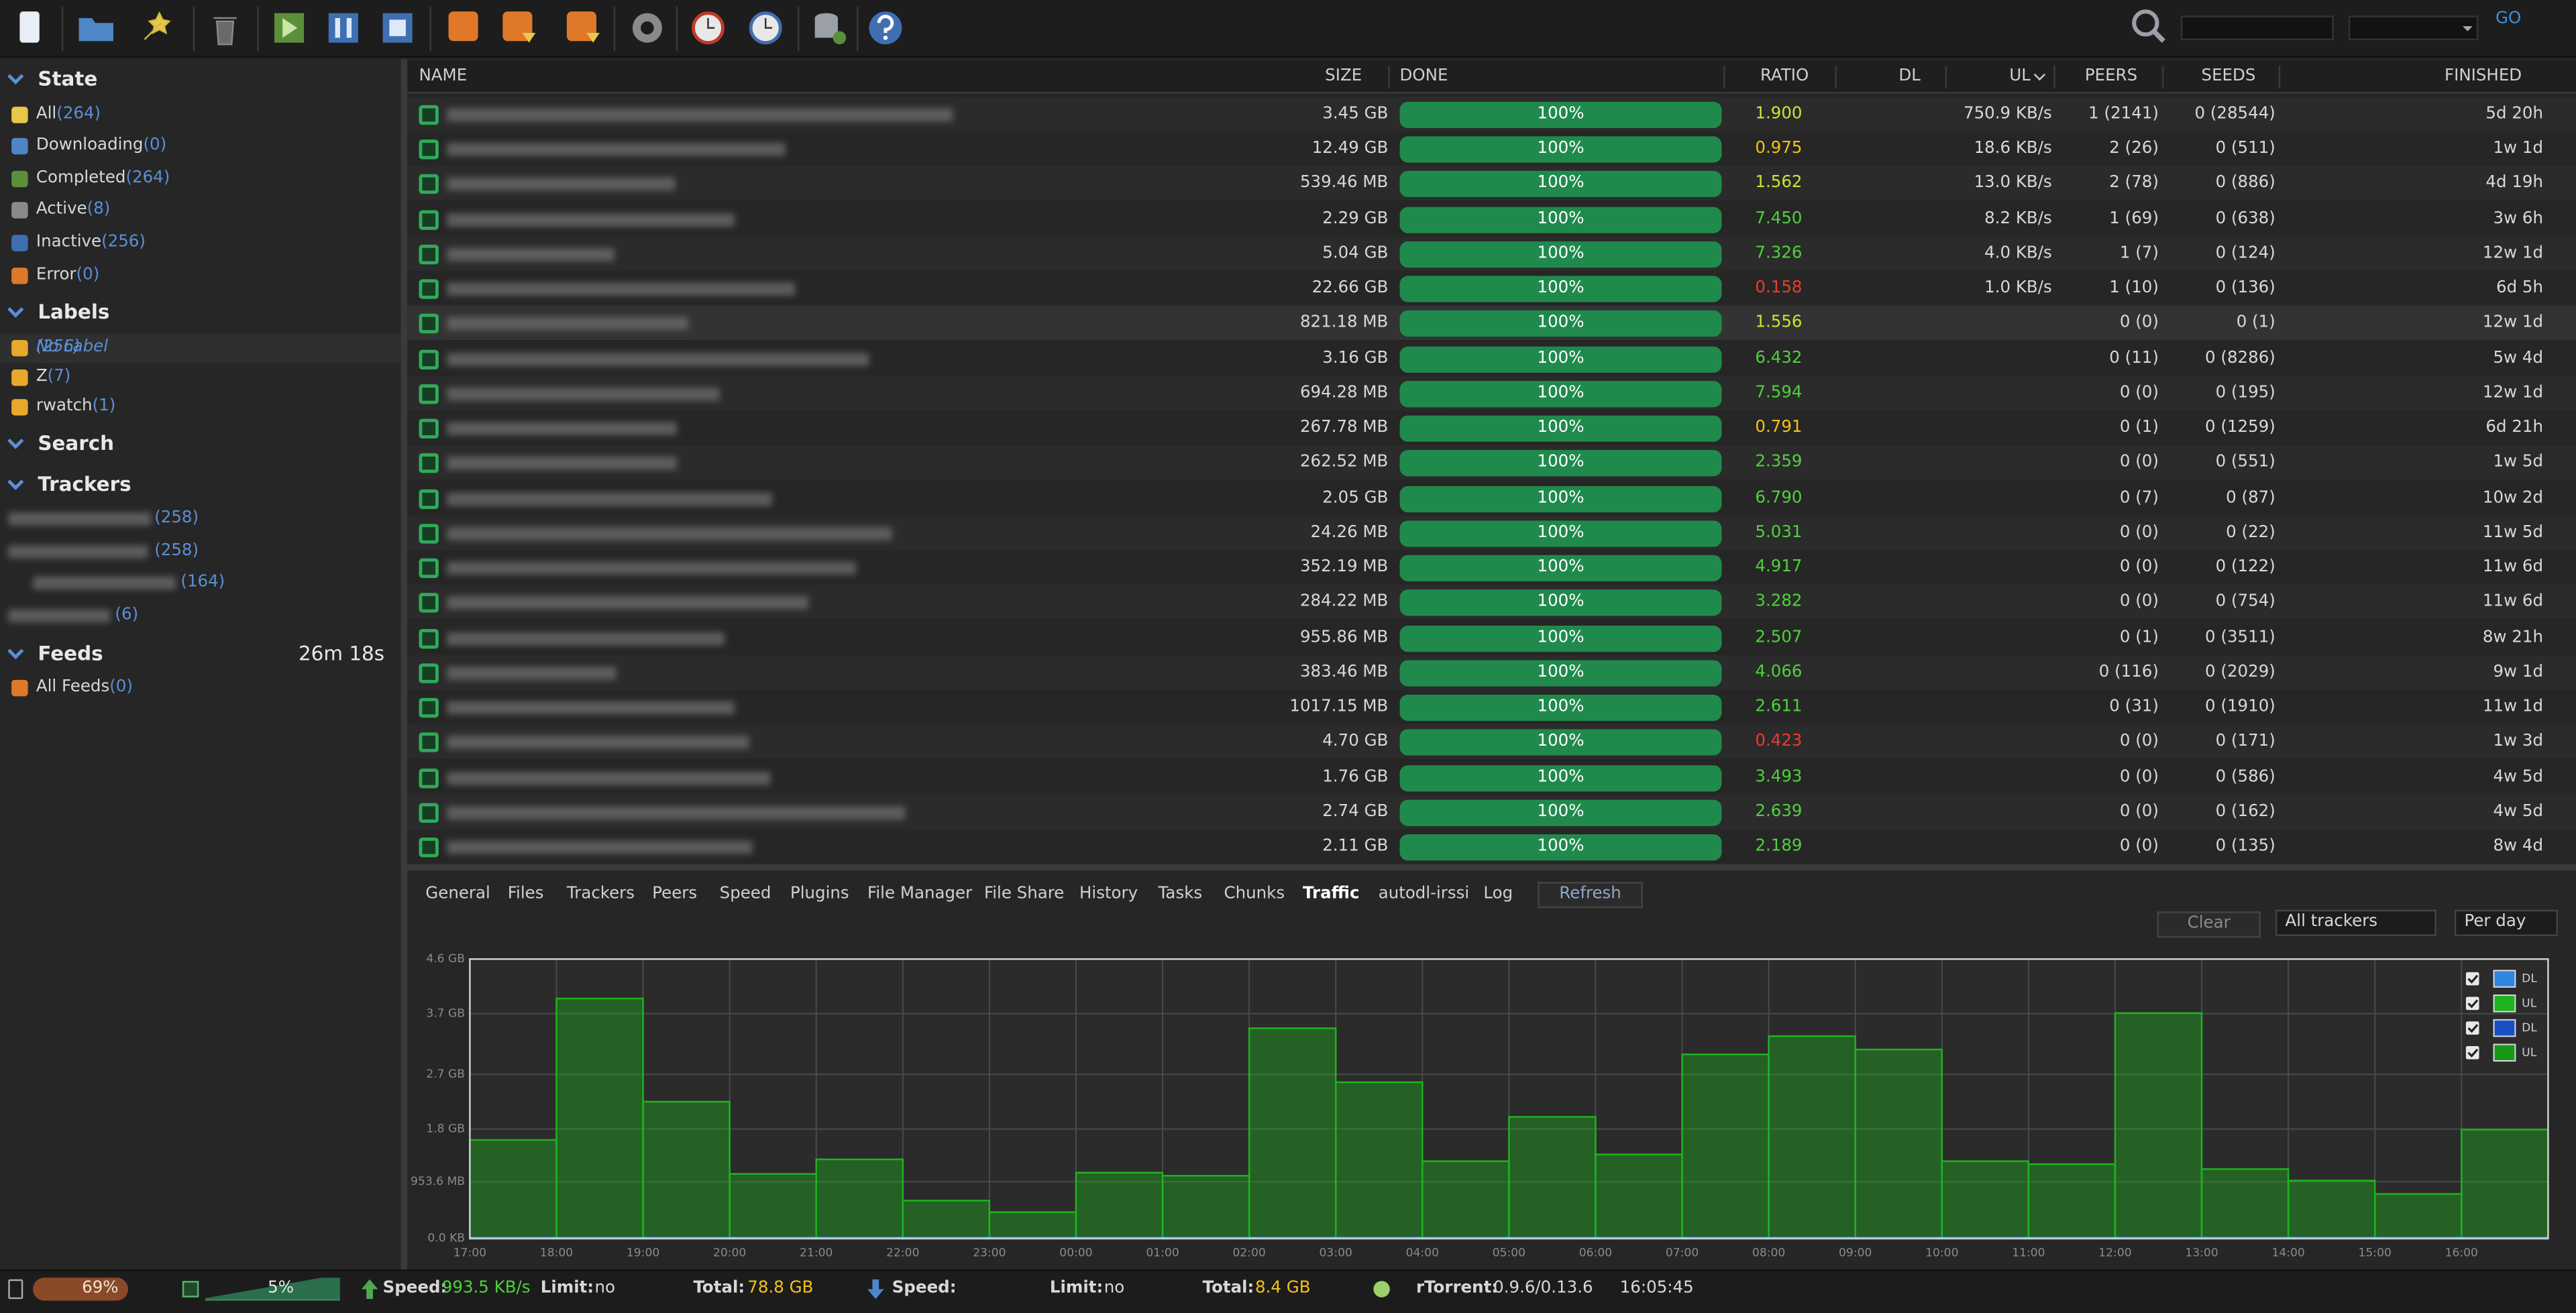  Describe the element at coordinates (463, 26) in the screenshot. I see `rss-icon` at that location.